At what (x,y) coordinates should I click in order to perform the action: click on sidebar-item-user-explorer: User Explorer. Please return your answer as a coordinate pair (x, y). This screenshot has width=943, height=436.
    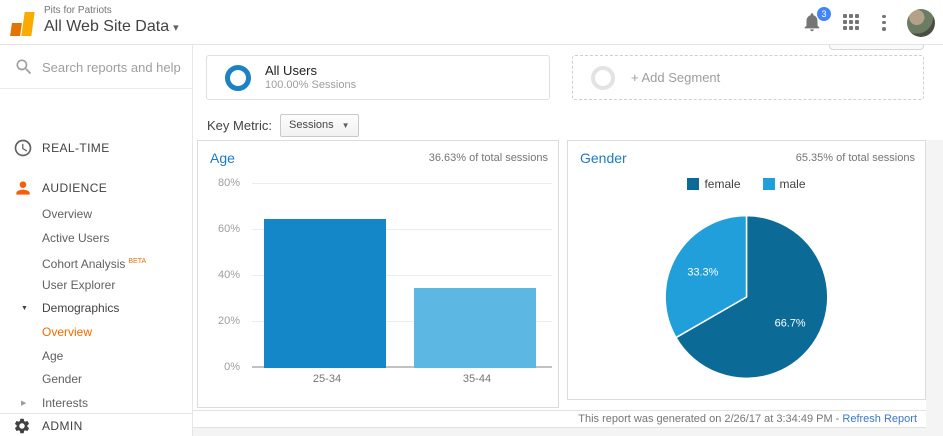
    Looking at the image, I should click on (79, 284).